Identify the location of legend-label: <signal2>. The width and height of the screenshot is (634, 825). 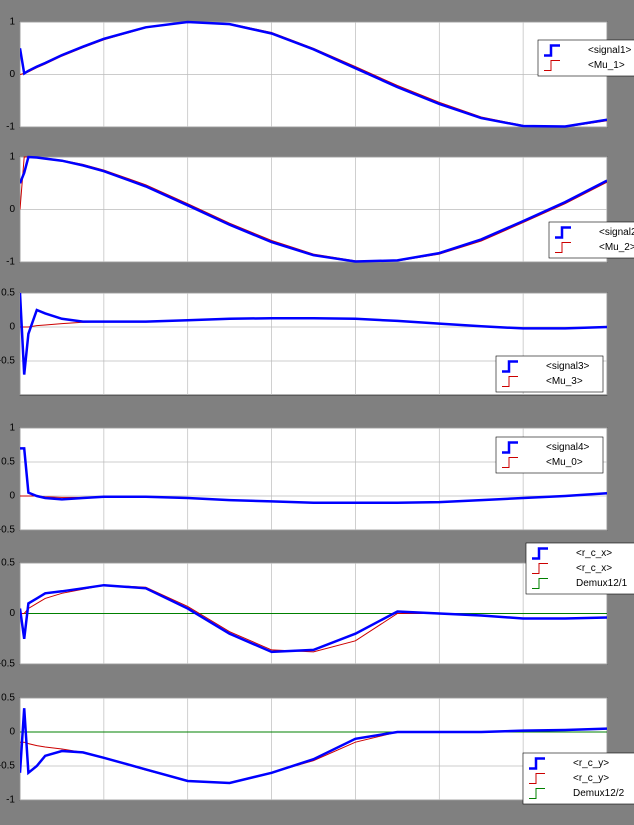
(616, 232).